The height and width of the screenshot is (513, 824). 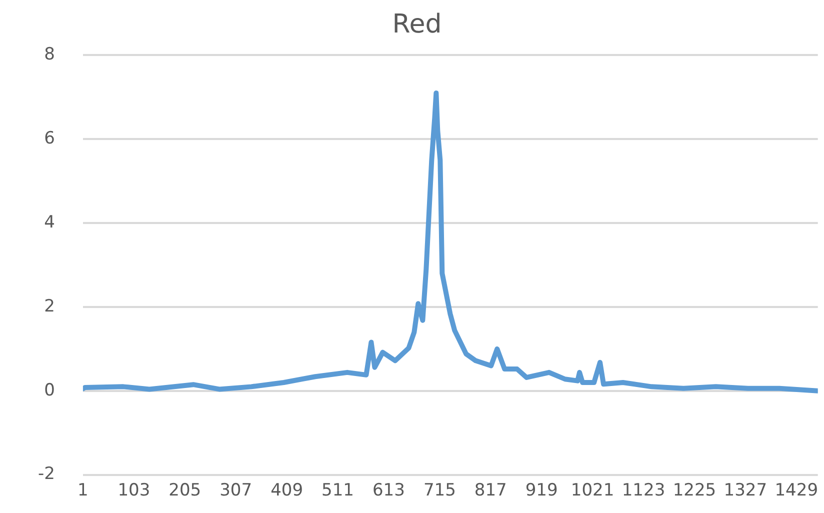 I want to click on x-tick-label: 205, so click(x=185, y=490).